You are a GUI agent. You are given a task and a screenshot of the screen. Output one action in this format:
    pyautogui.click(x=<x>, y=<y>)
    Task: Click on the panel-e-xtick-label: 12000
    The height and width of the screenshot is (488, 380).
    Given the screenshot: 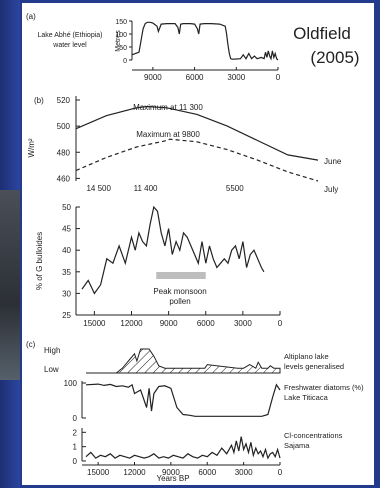 What is the action you would take?
    pyautogui.click(x=134, y=472)
    